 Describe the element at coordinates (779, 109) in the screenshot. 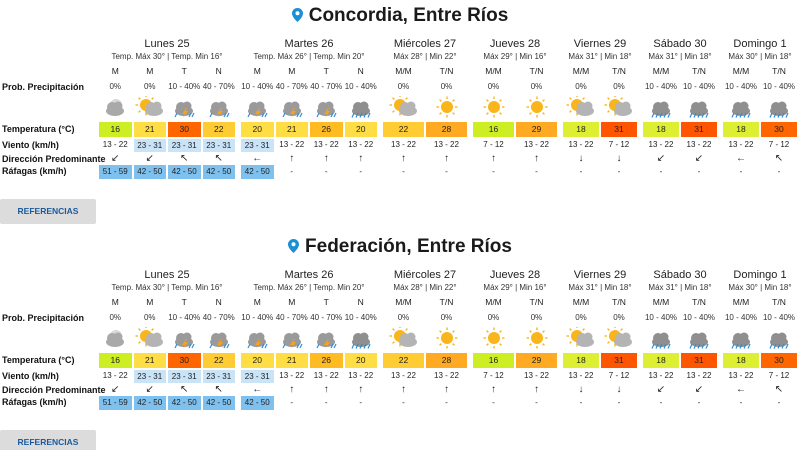

I see `period-column: T/N 10 - 40% 30 7 - 12 ↖ -` at that location.